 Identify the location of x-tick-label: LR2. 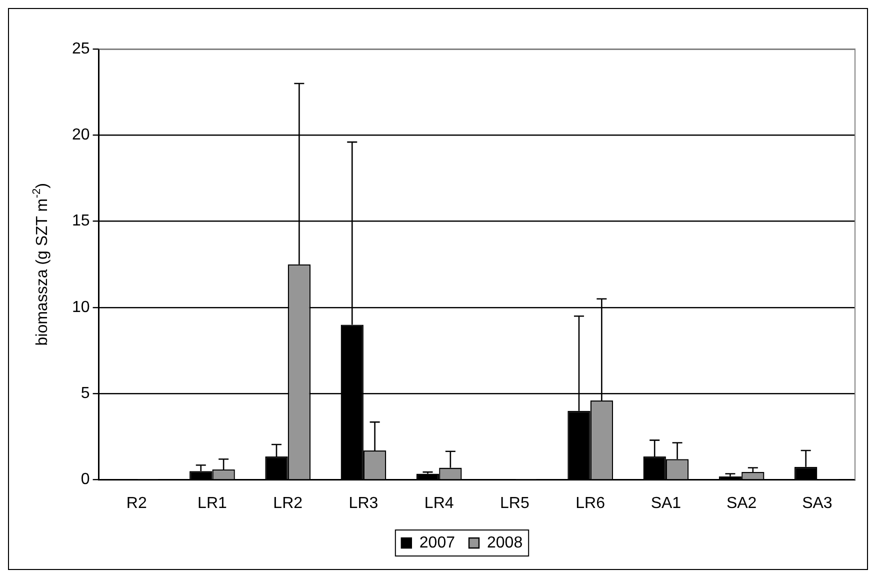
(288, 503).